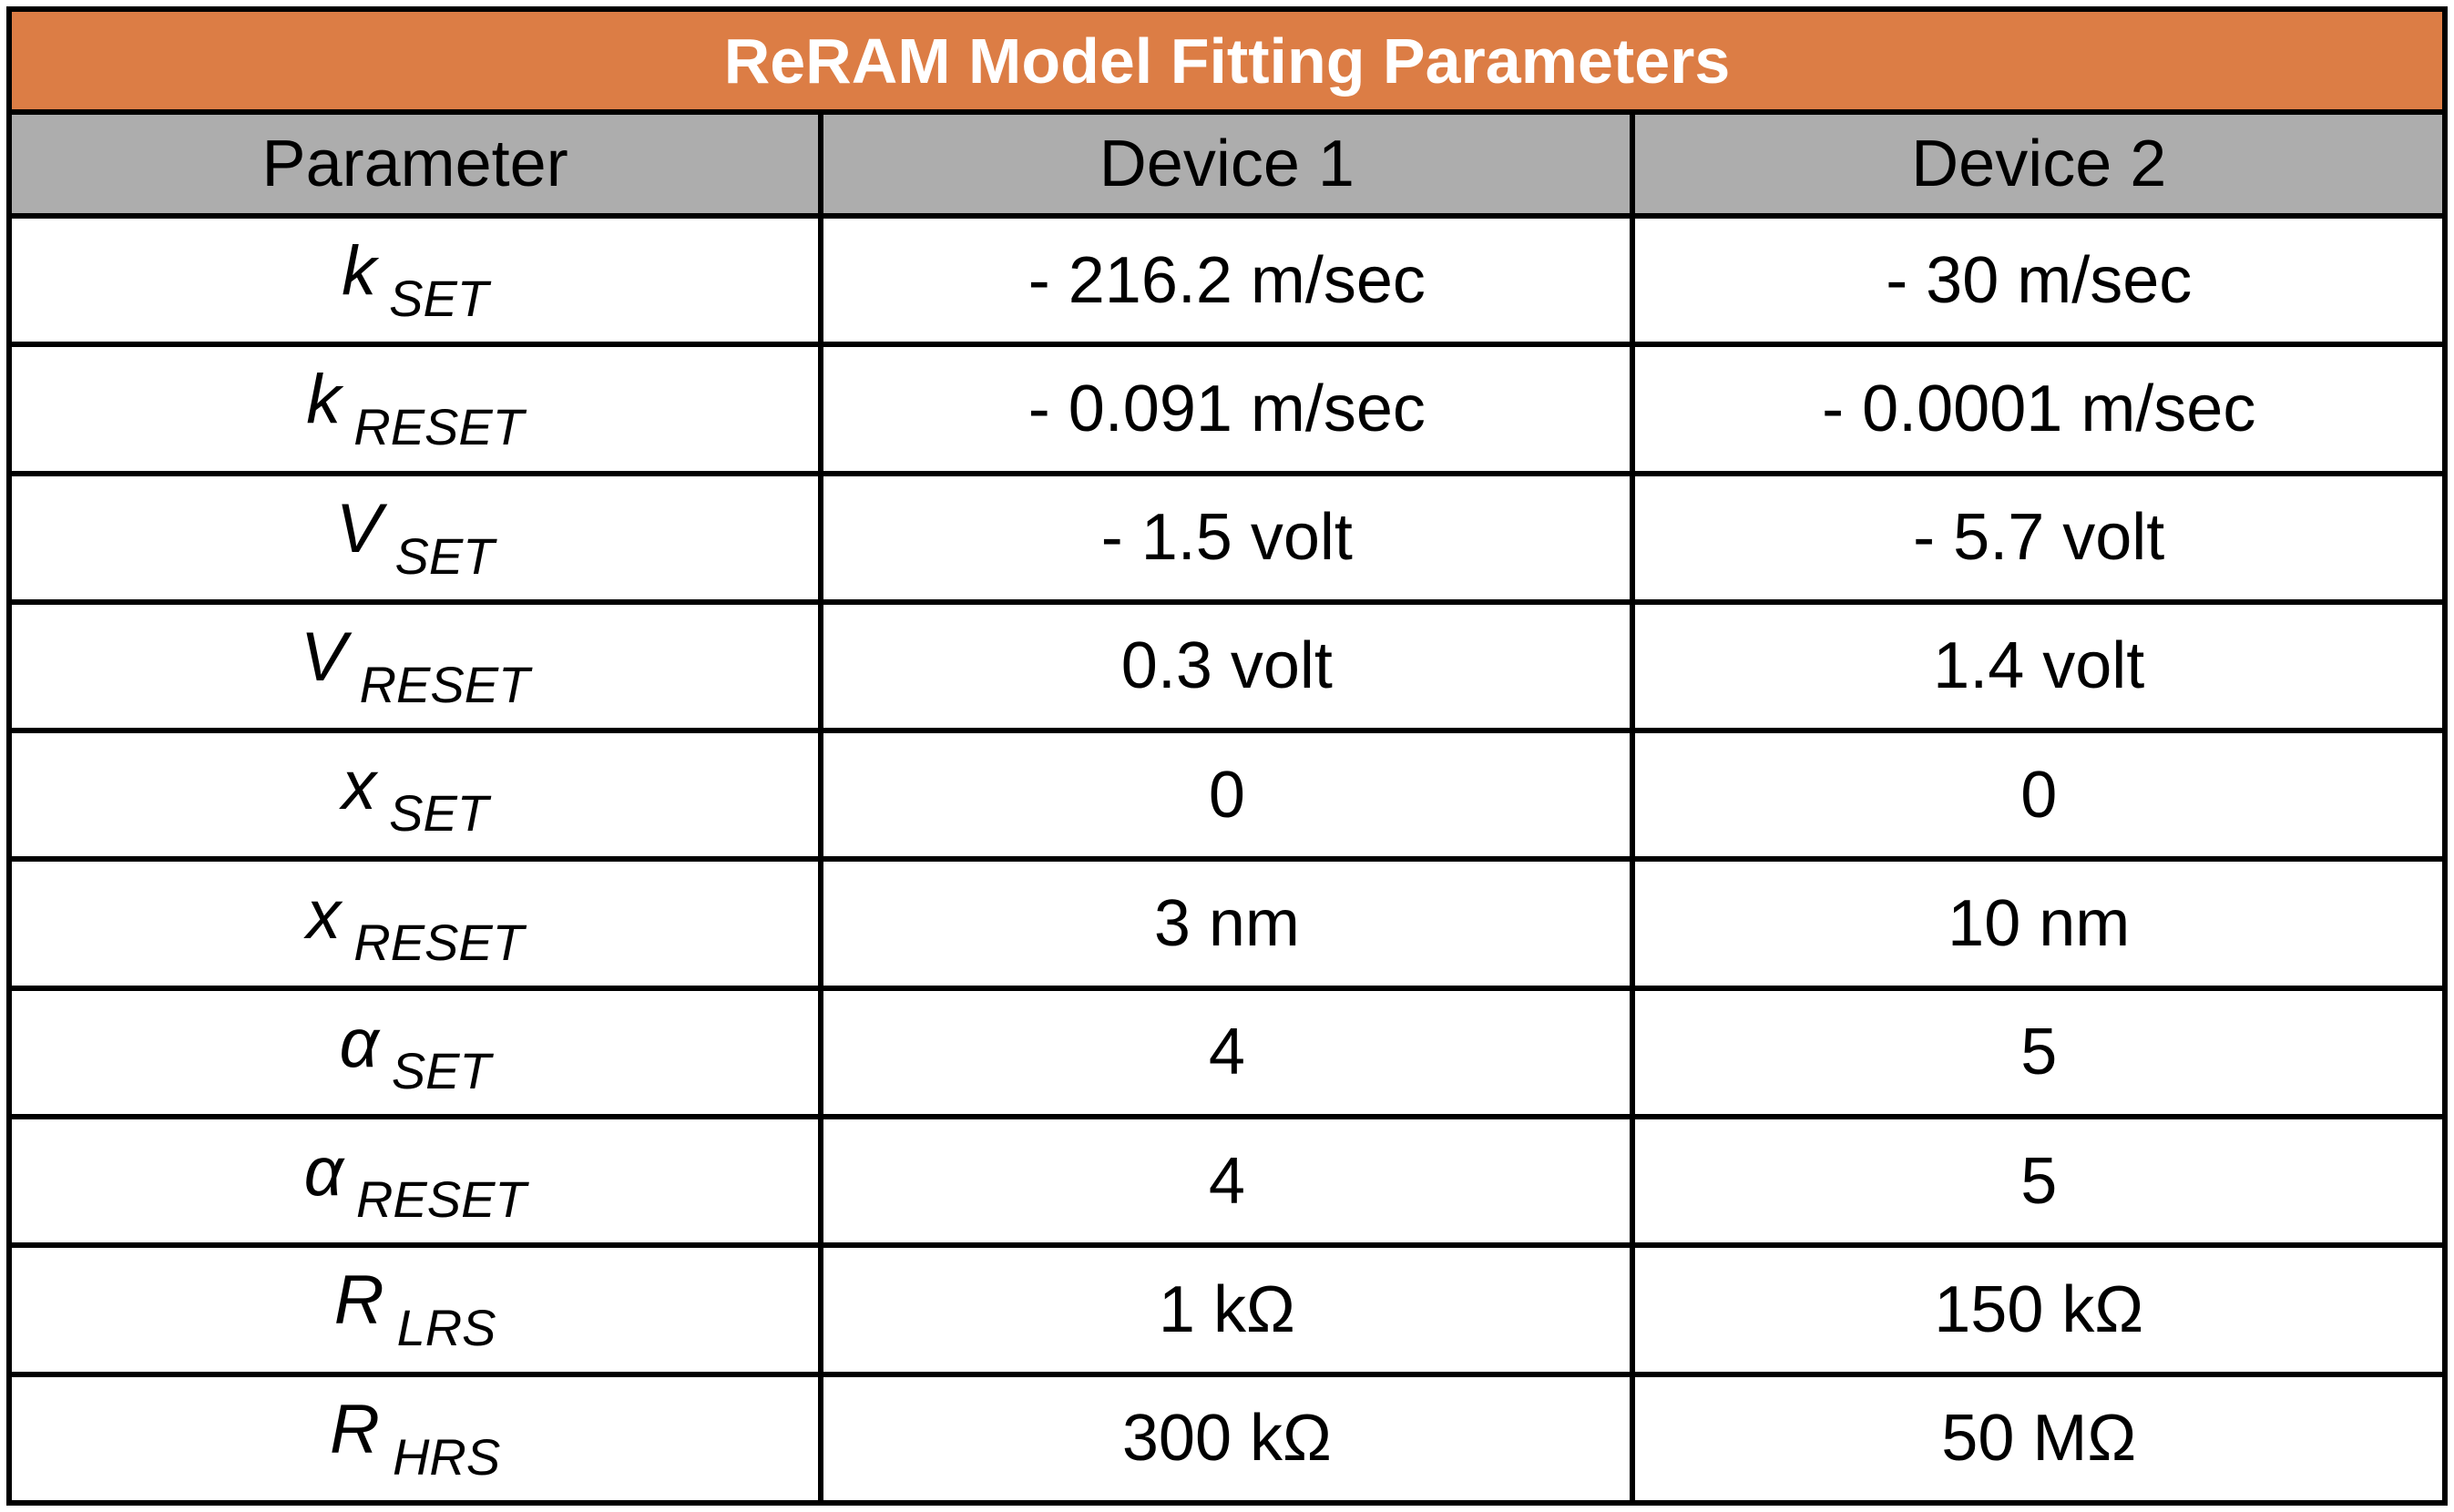 The height and width of the screenshot is (1512, 2454). I want to click on parameter-cell: V SET, so click(415, 537).